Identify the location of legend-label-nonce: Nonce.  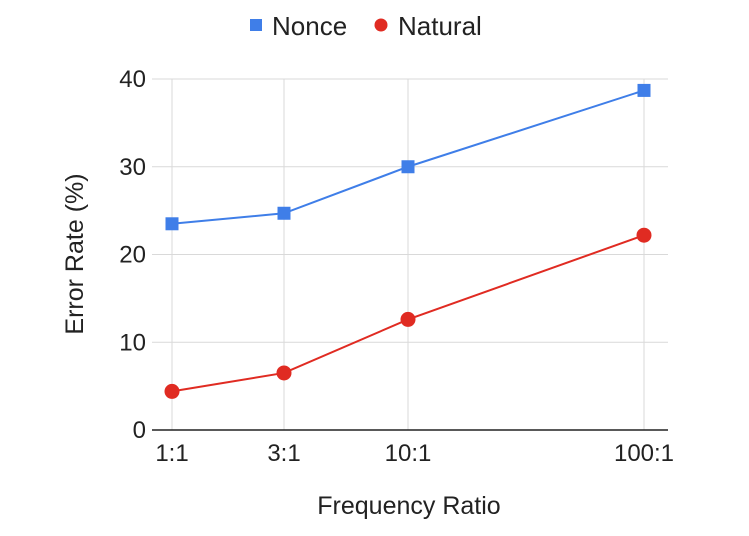
(309, 26).